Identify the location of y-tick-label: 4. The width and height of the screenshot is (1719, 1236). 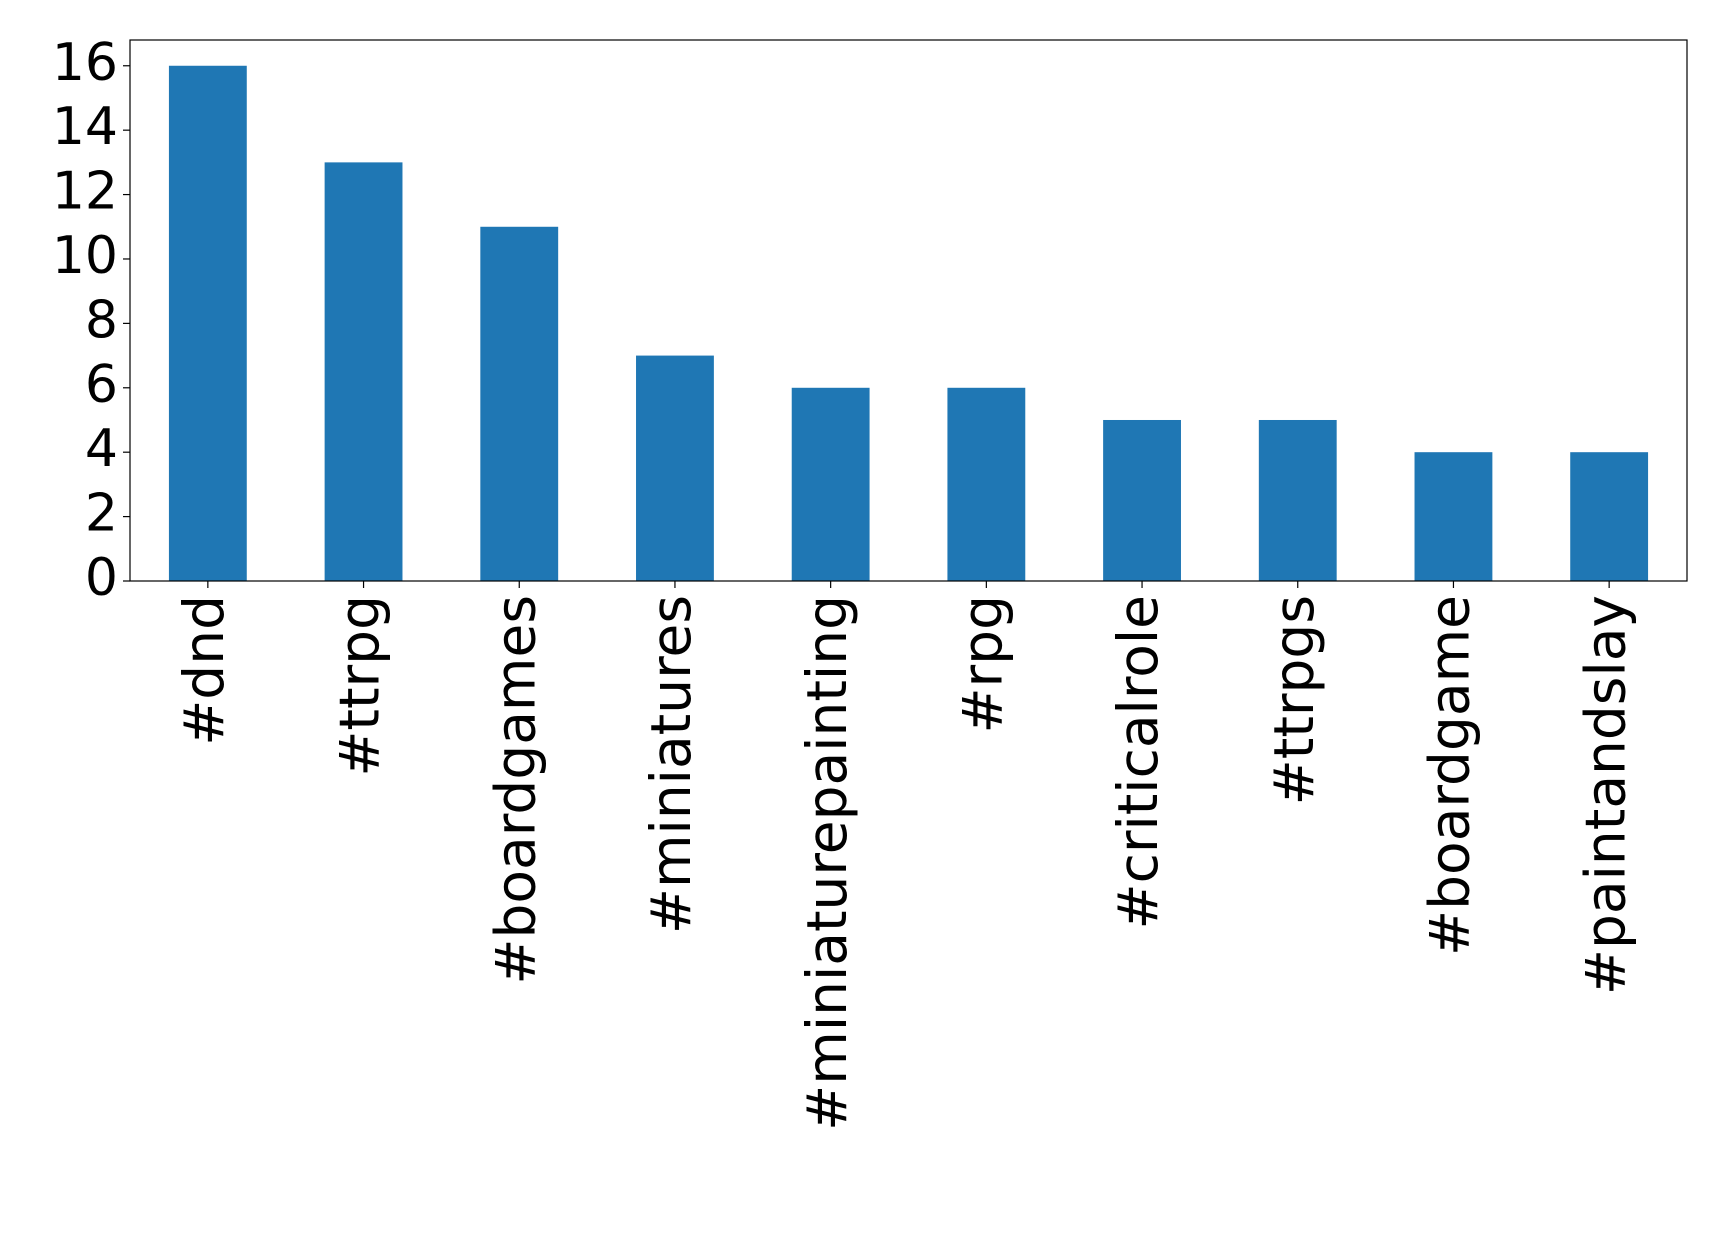
(101, 449).